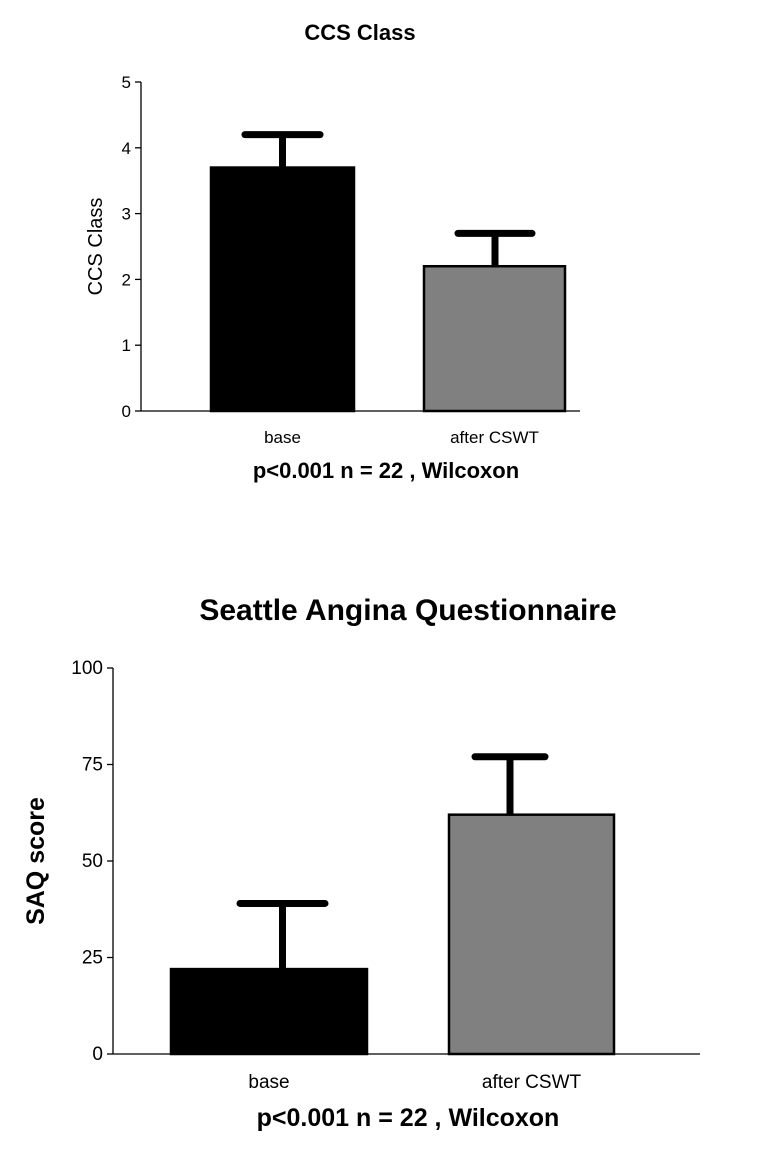 The image size is (768, 1154). What do you see at coordinates (96, 247) in the screenshot?
I see `chart1-y-axis-label: CCS Class` at bounding box center [96, 247].